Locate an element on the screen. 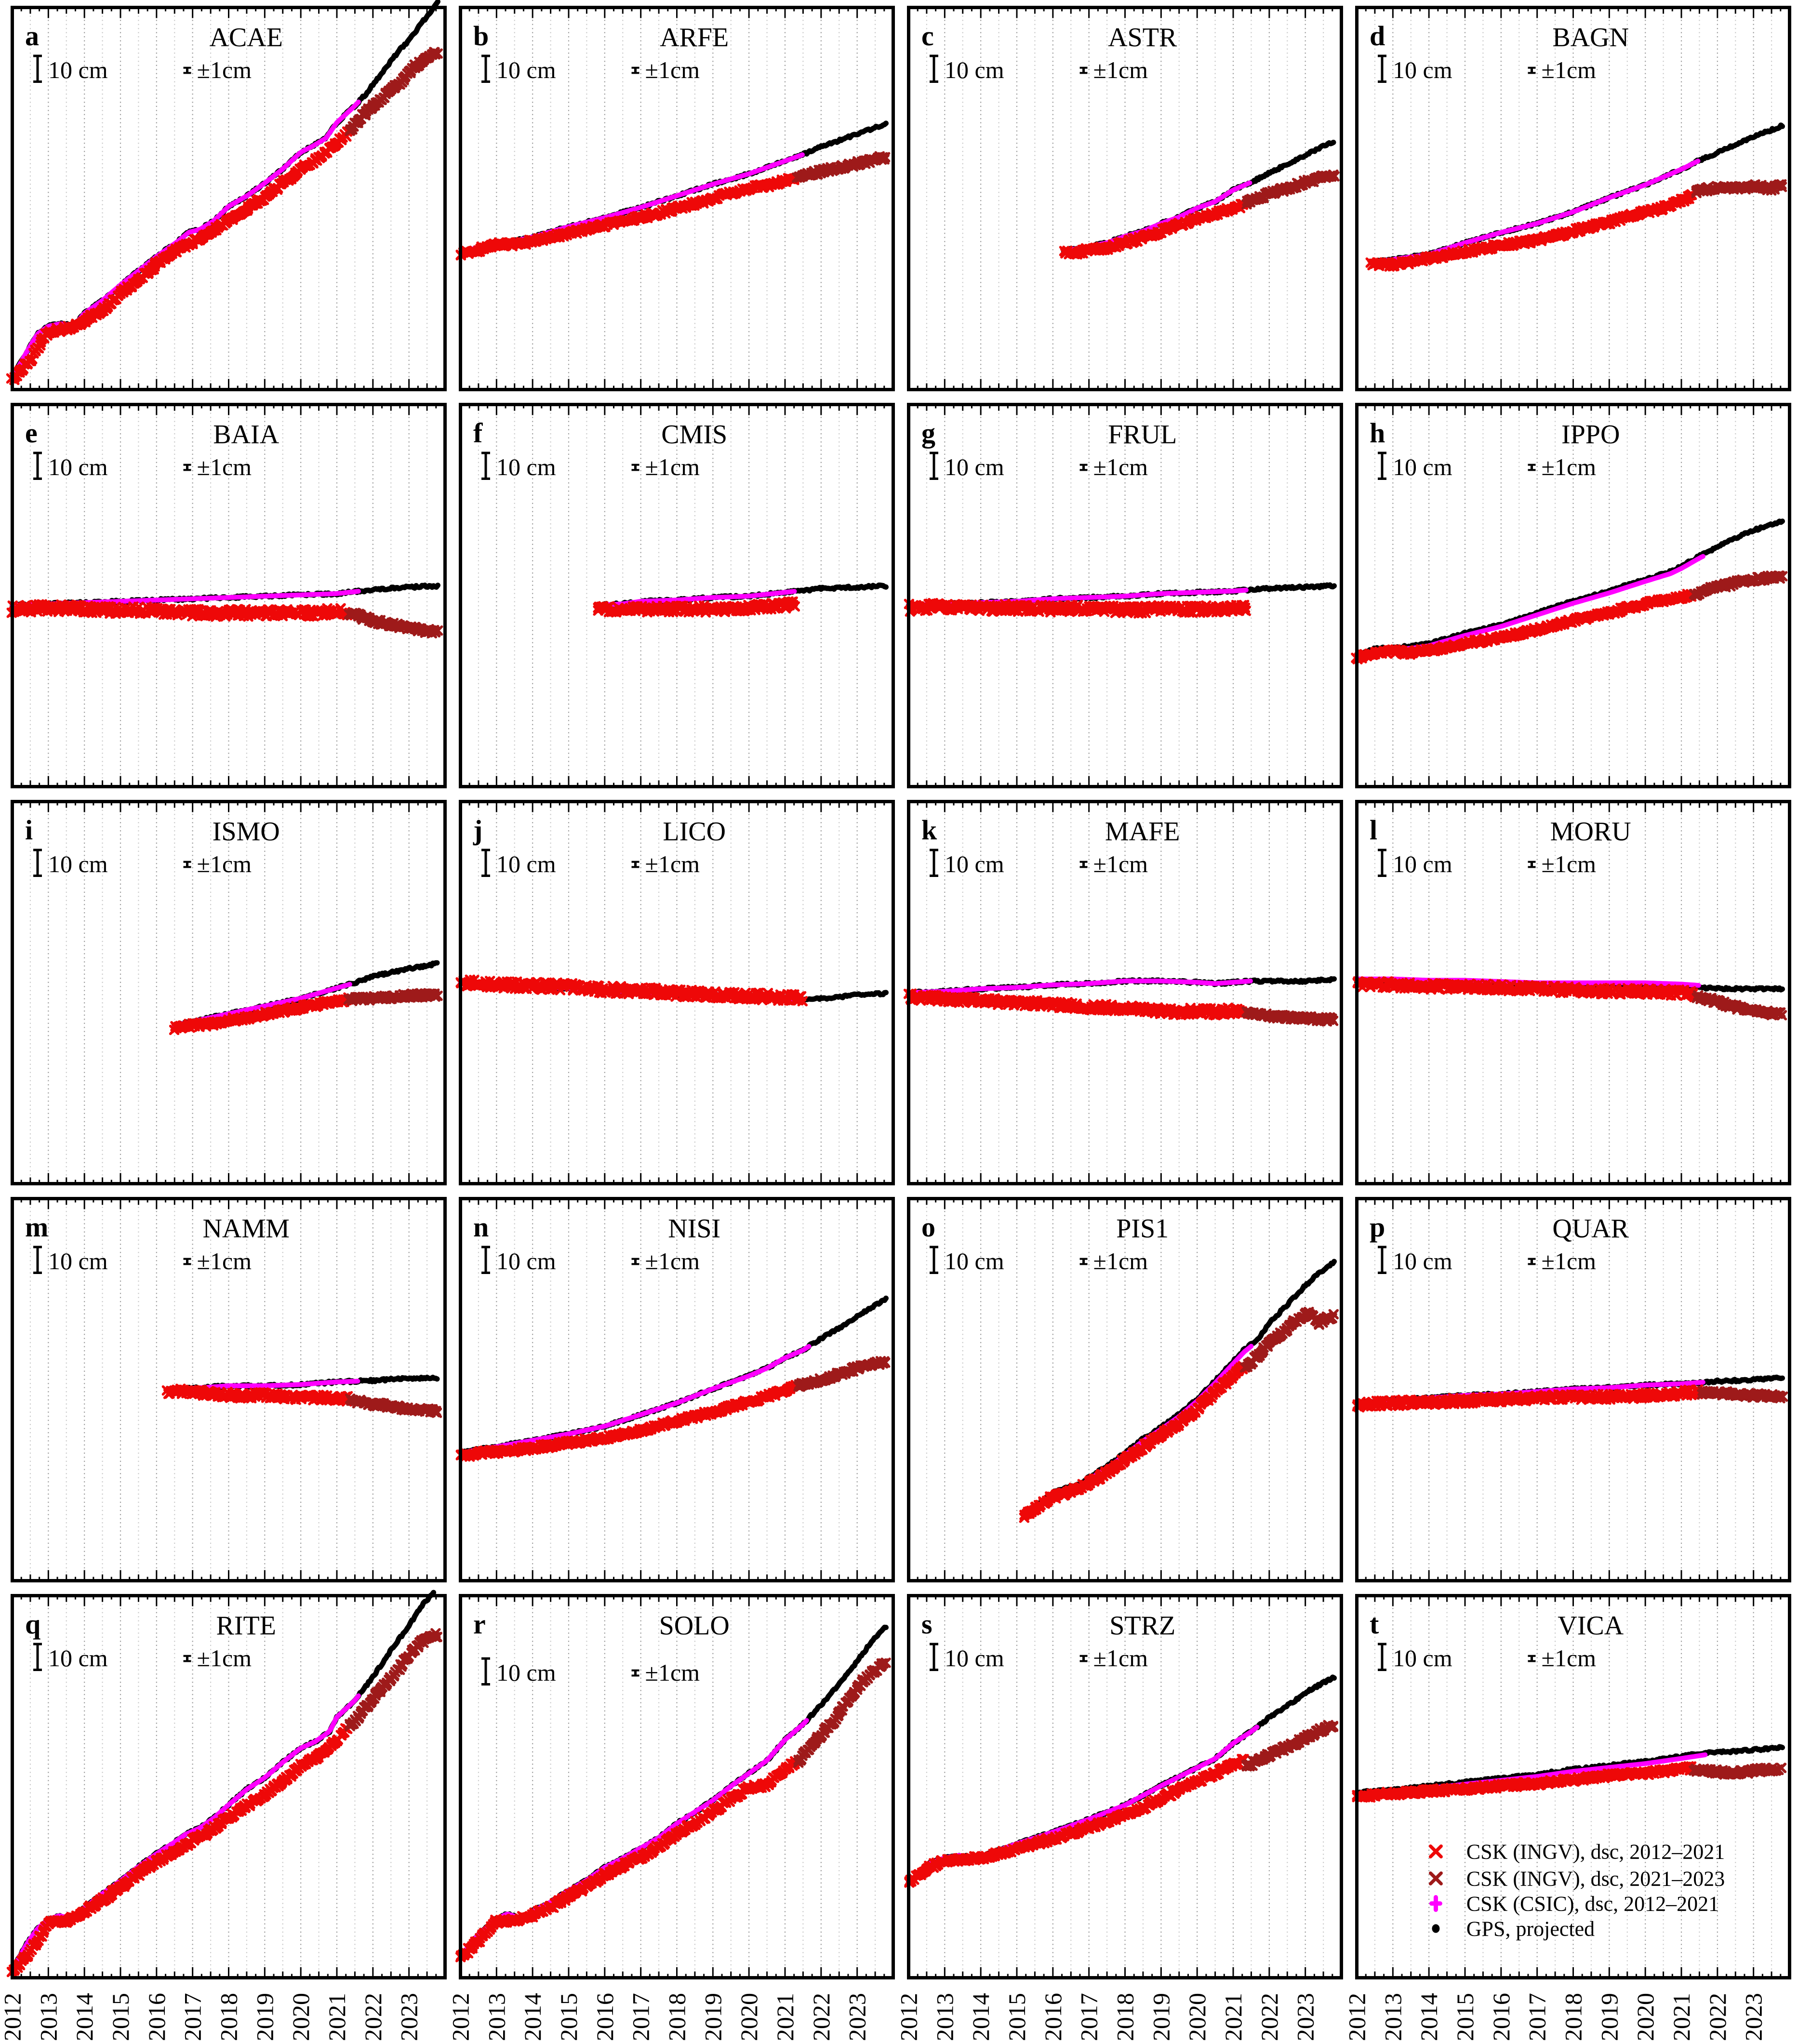  legend-marker-plus-icon is located at coordinates (1435, 1904).